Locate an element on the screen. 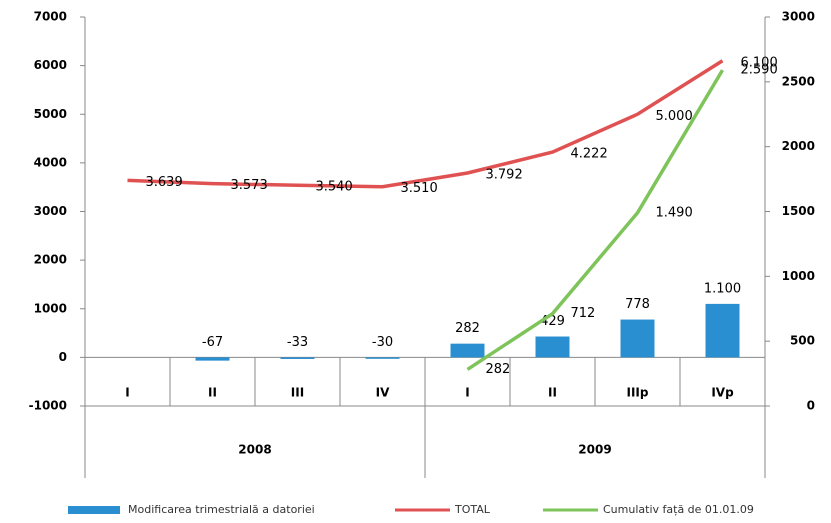  bar-label: -30 is located at coordinates (382, 342).